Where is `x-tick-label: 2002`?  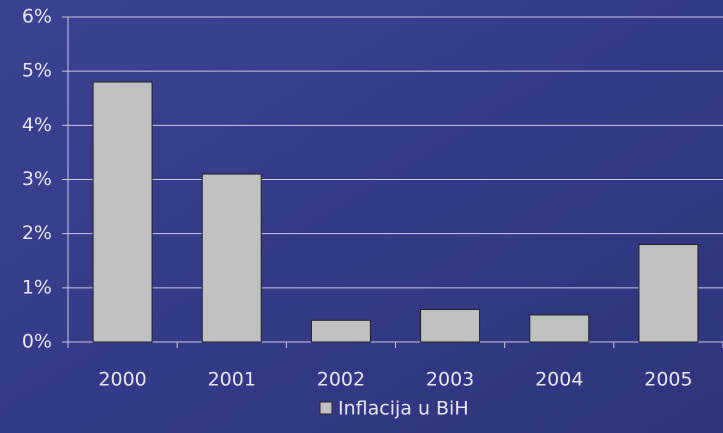 x-tick-label: 2002 is located at coordinates (341, 380).